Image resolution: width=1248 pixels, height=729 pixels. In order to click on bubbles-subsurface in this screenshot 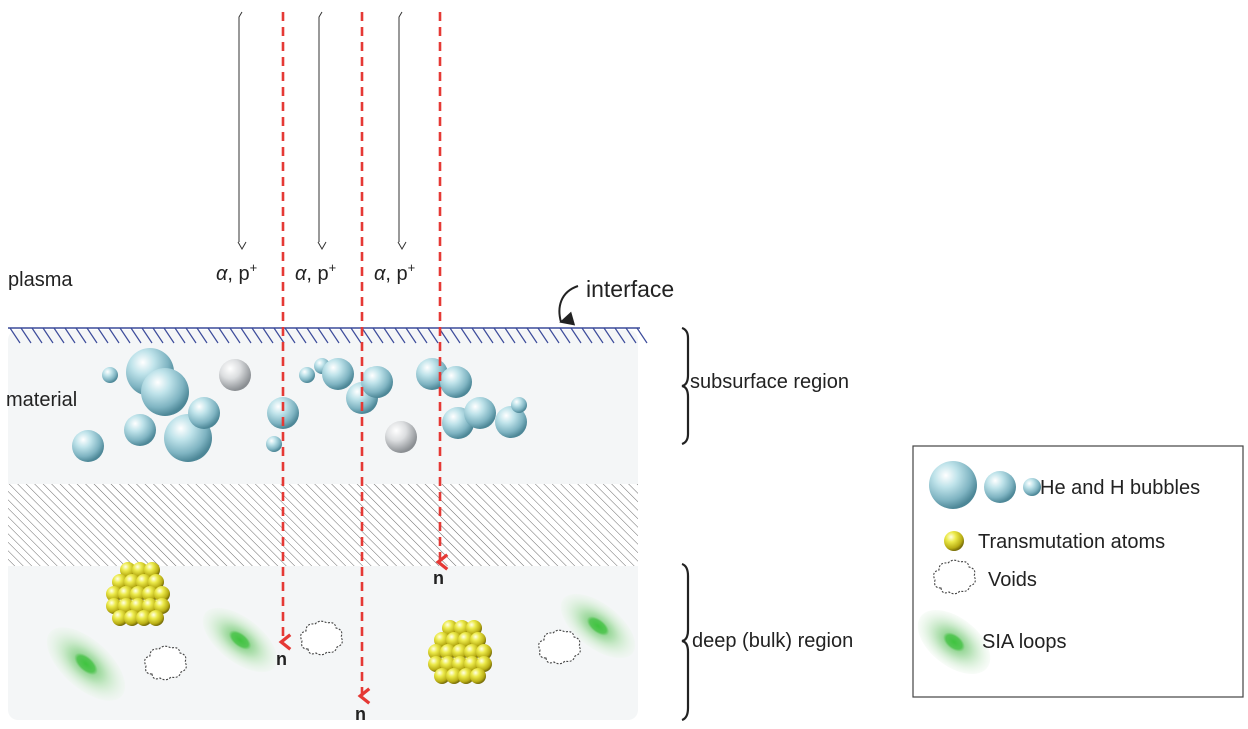, I will do `click(299, 405)`.